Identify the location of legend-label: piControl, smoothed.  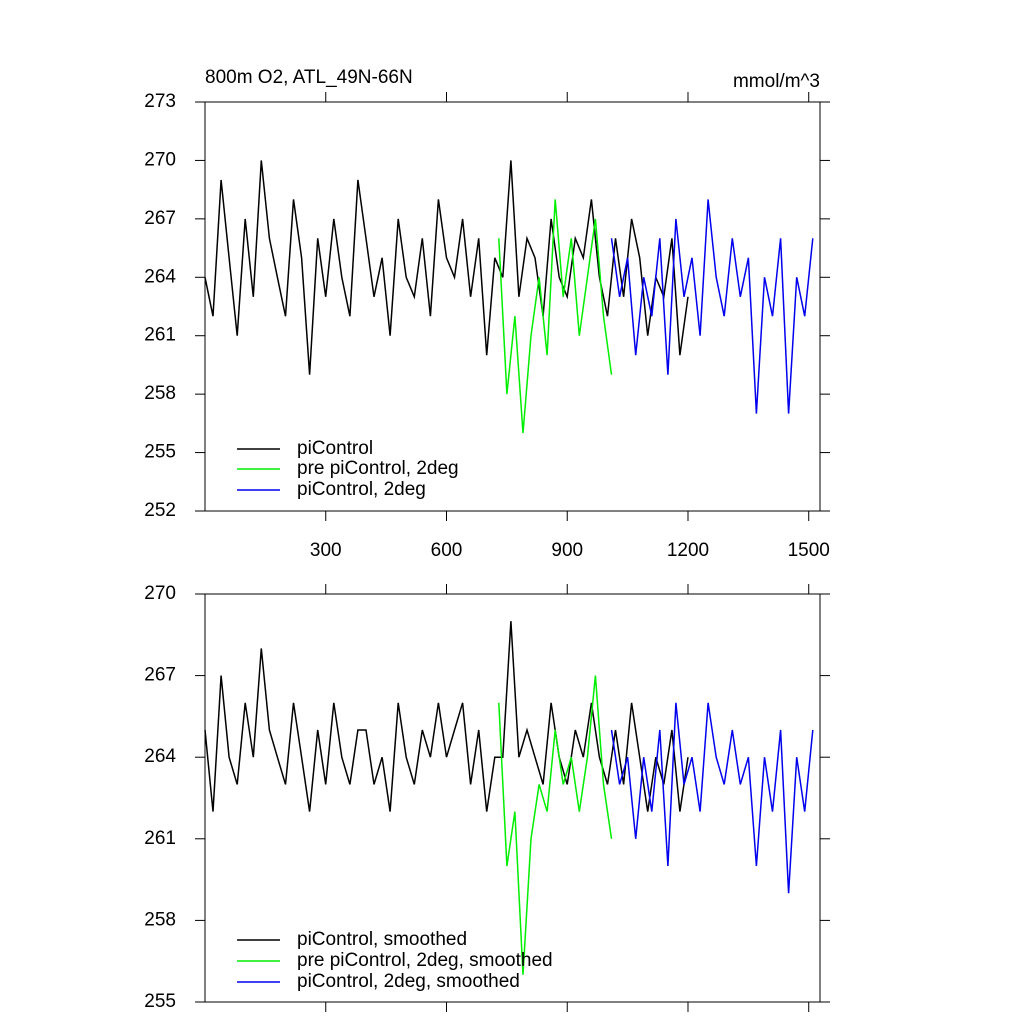
(382, 939).